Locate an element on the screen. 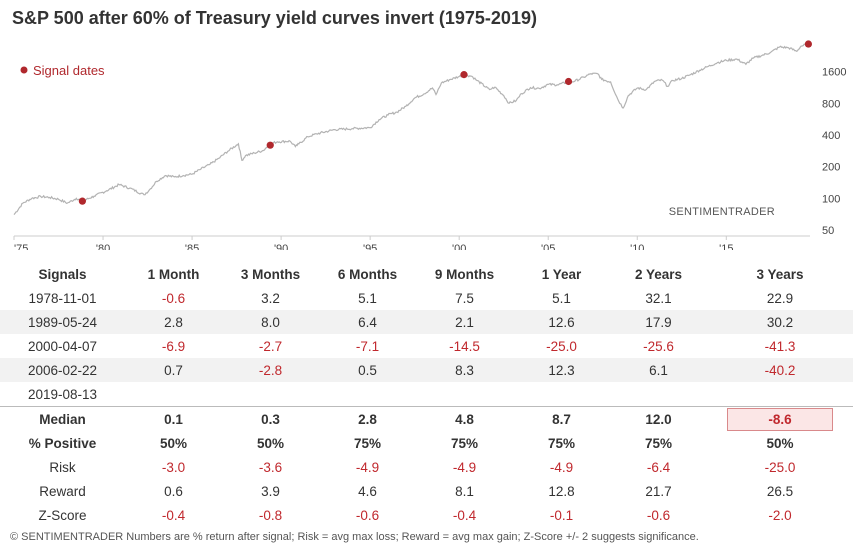 This screenshot has width=853, height=552. table-cell: 12.6 is located at coordinates (561, 322).